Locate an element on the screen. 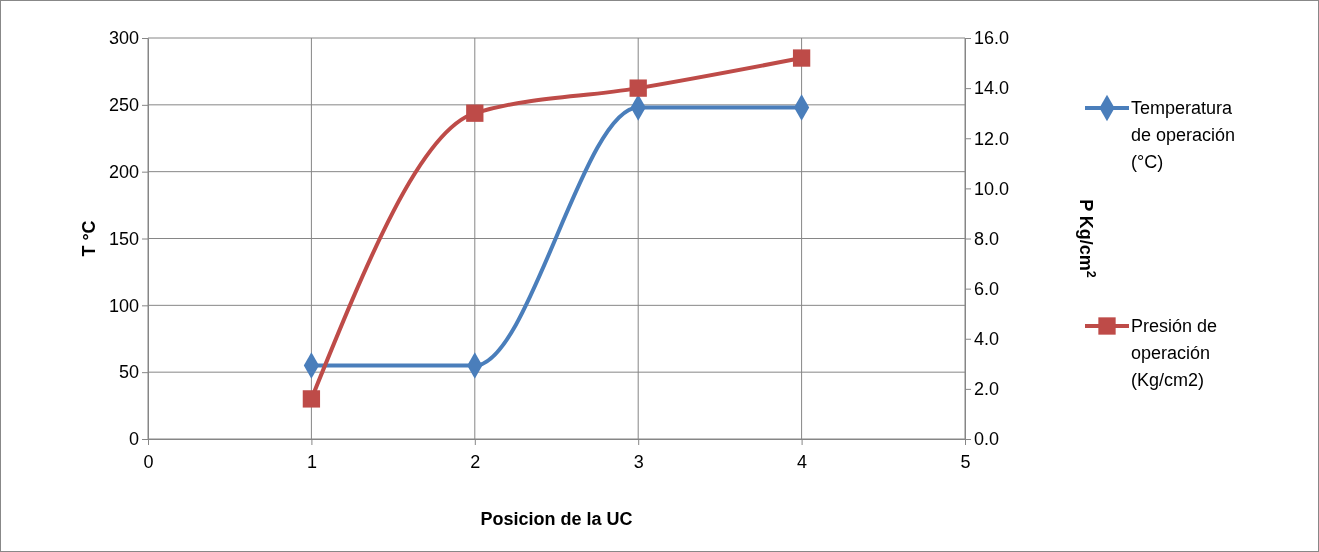 The image size is (1319, 552). x-tick-label: 2 is located at coordinates (475, 461).